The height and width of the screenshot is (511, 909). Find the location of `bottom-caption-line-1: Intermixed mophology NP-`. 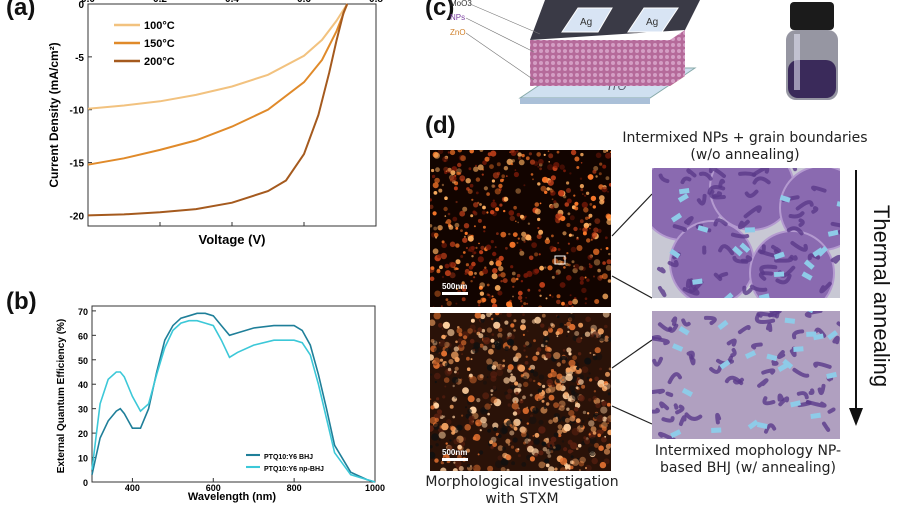

bottom-caption-line-1: Intermixed mophology NP- is located at coordinates (748, 451).